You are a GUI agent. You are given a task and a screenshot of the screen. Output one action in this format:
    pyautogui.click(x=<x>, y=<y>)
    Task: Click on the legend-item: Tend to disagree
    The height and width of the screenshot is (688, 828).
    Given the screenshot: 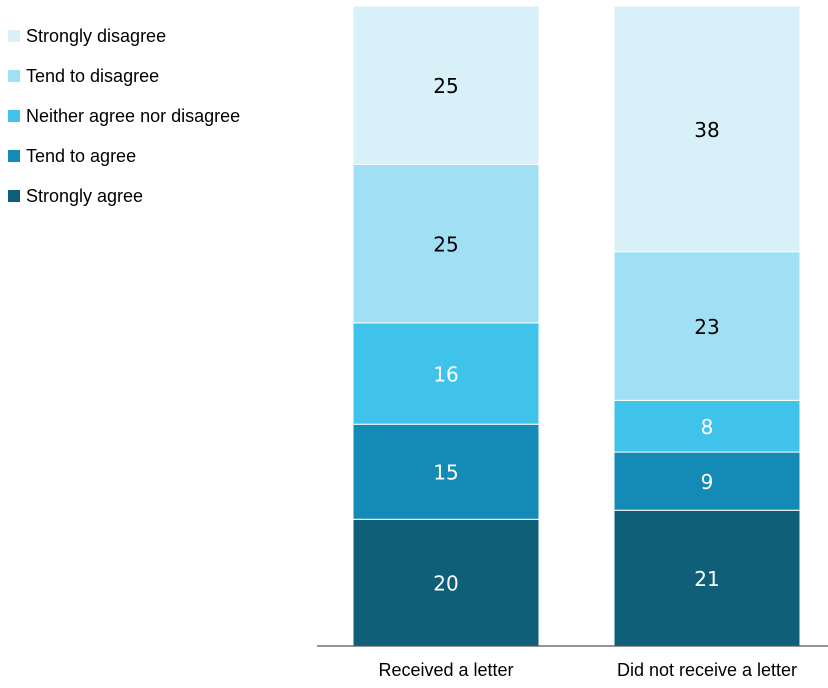 What is the action you would take?
    pyautogui.click(x=124, y=76)
    